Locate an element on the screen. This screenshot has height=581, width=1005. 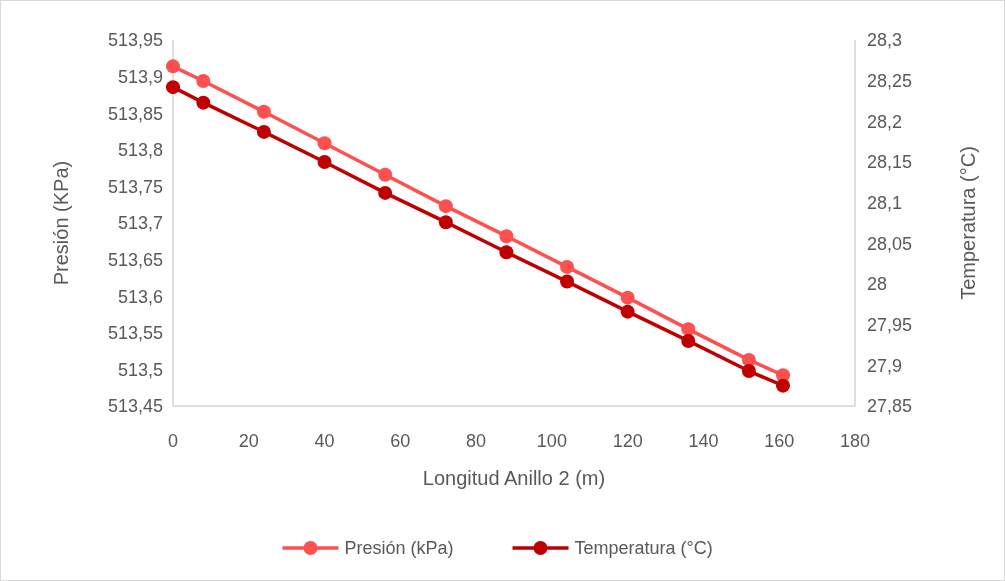
x-tick-label: 160 is located at coordinates (779, 441).